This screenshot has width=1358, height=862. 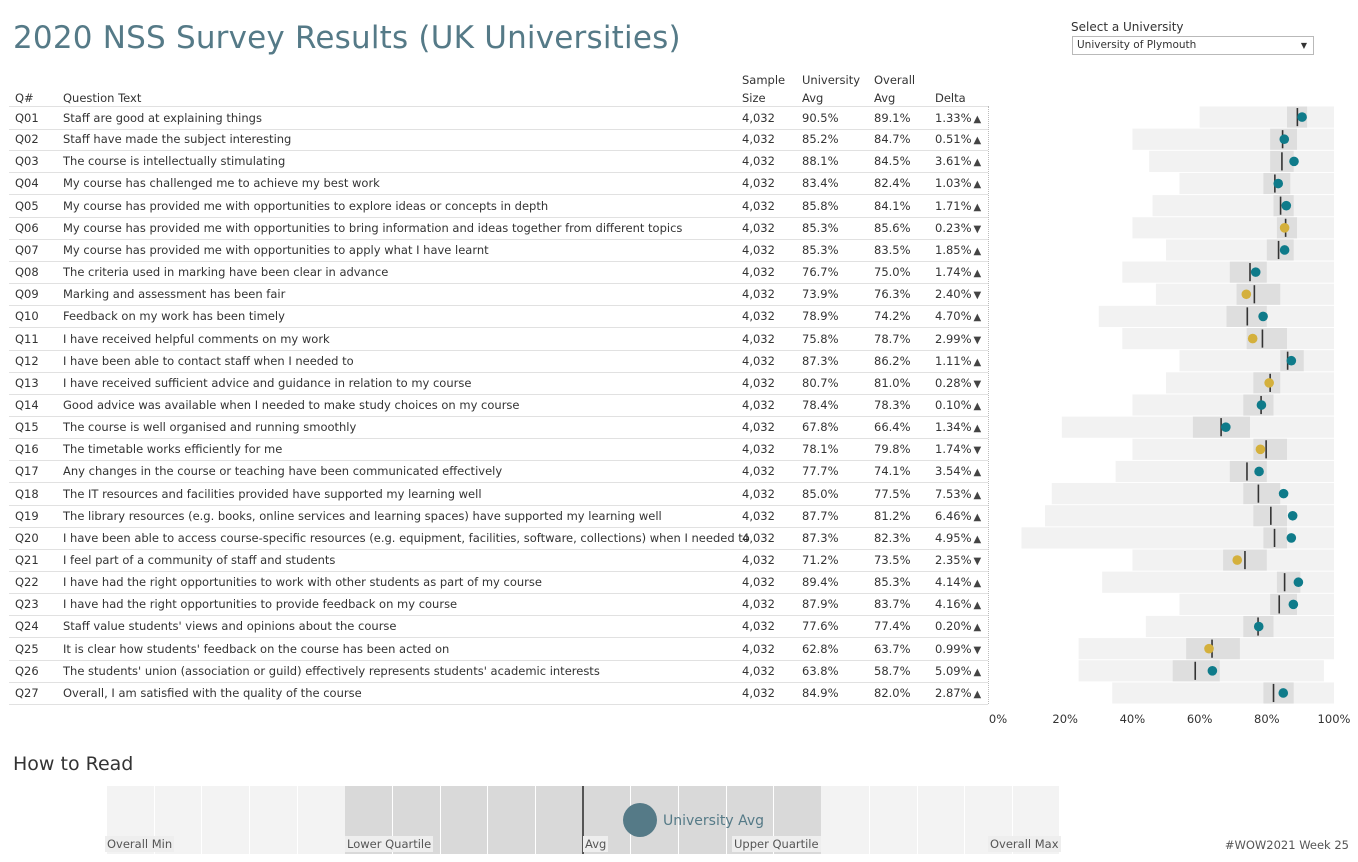 I want to click on university-avg: 76.7%, so click(x=820, y=272).